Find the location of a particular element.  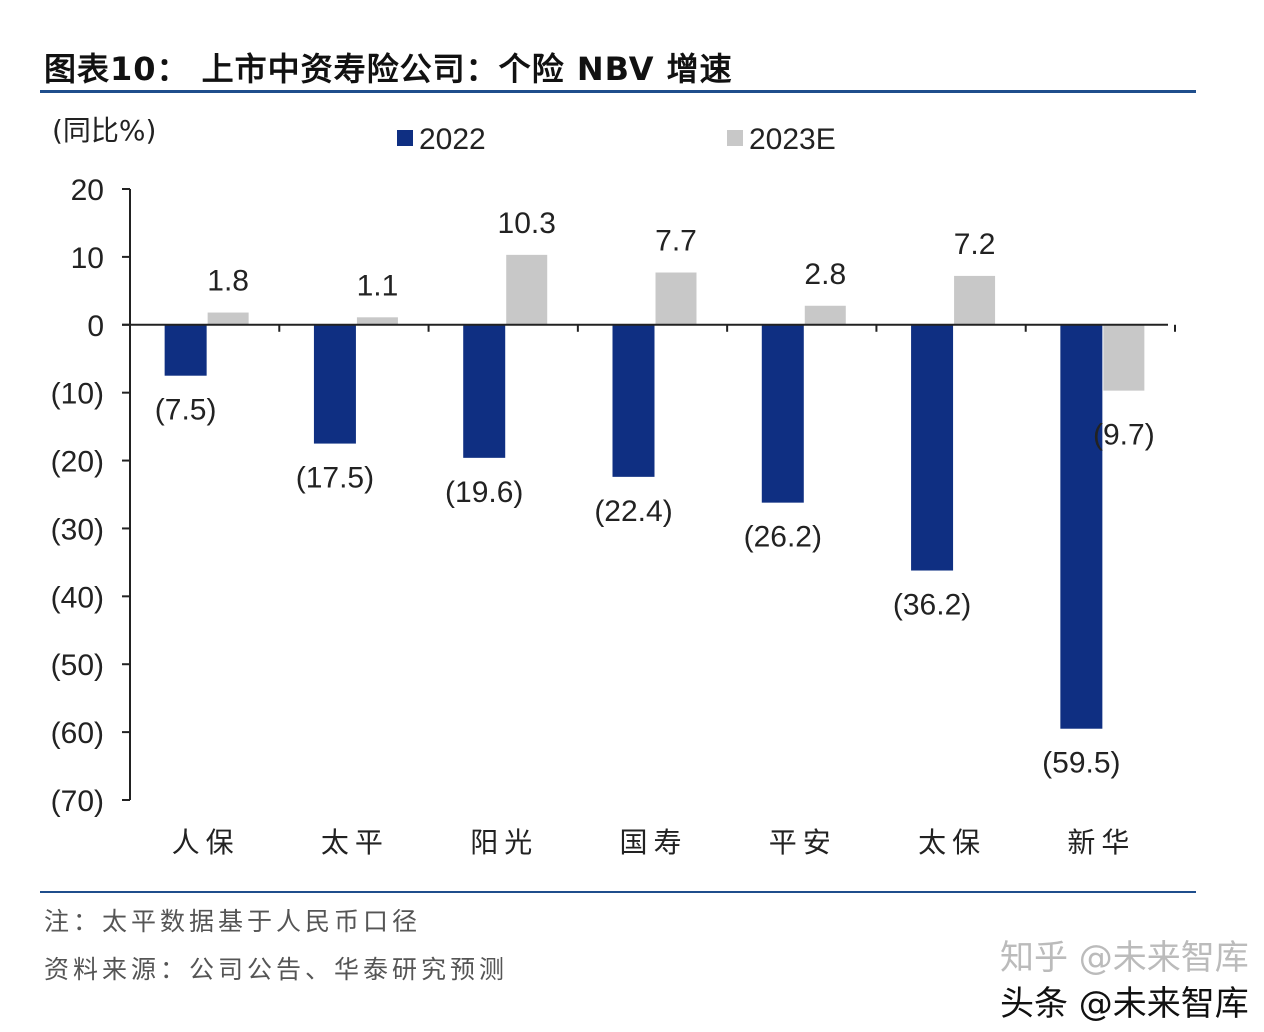

data-label-2022-平安: (26.2) is located at coordinates (783, 537).